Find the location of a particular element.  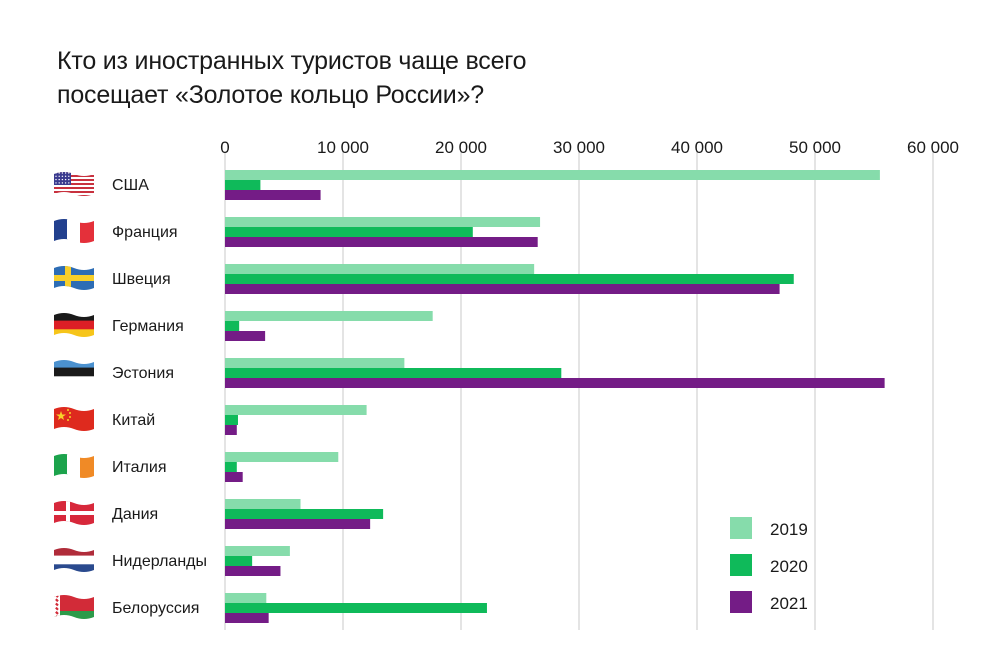

x-axis-ticks: 0 10 000 20 000 30 000 40 000 50 000 60 000 is located at coordinates (589, 147).